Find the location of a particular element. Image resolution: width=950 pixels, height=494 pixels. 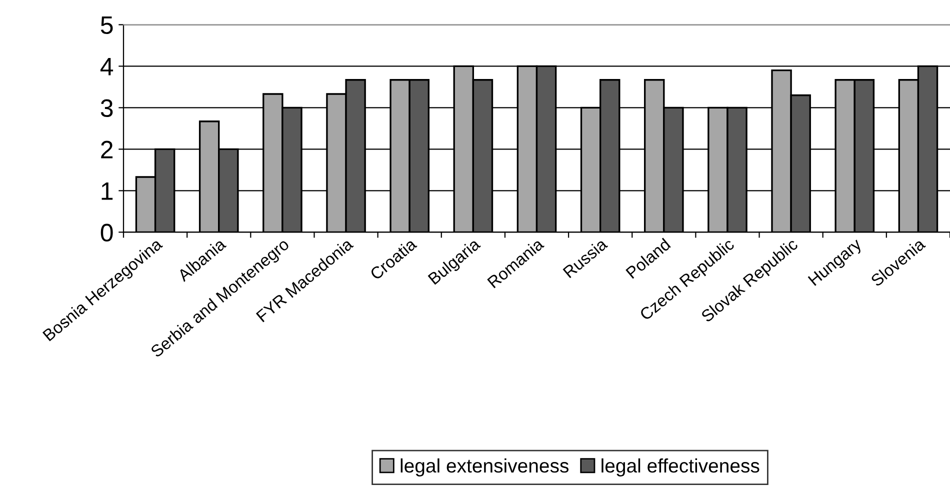

legend-label: legal effectiveness is located at coordinates (681, 467).